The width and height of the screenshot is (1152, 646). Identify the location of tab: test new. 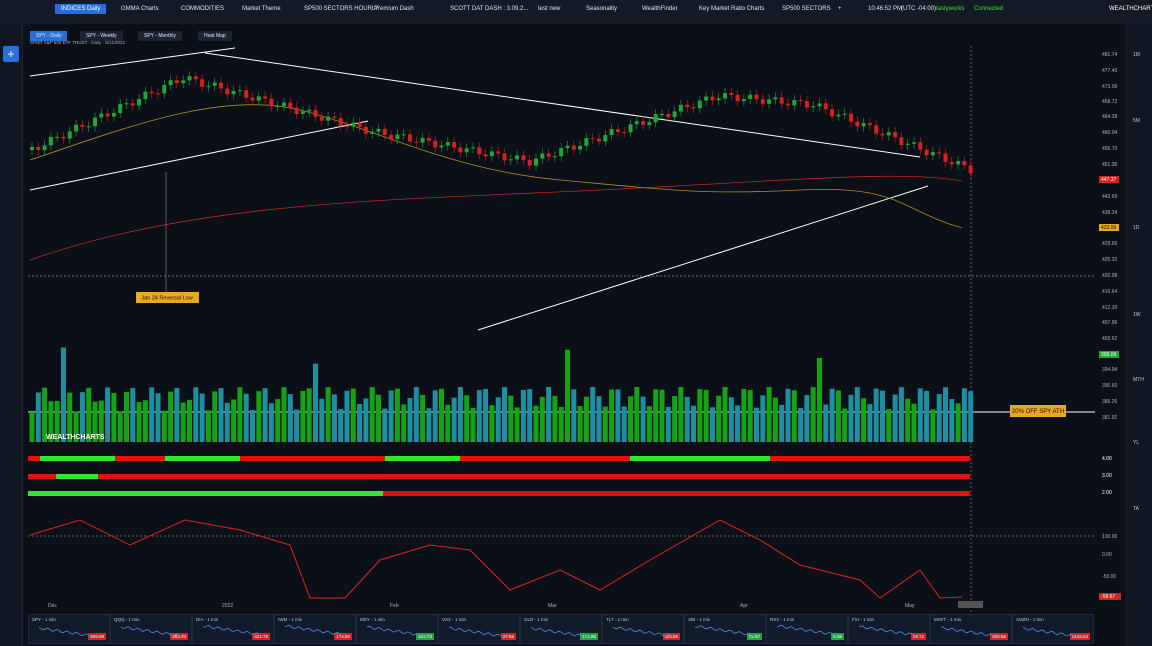
(549, 9).